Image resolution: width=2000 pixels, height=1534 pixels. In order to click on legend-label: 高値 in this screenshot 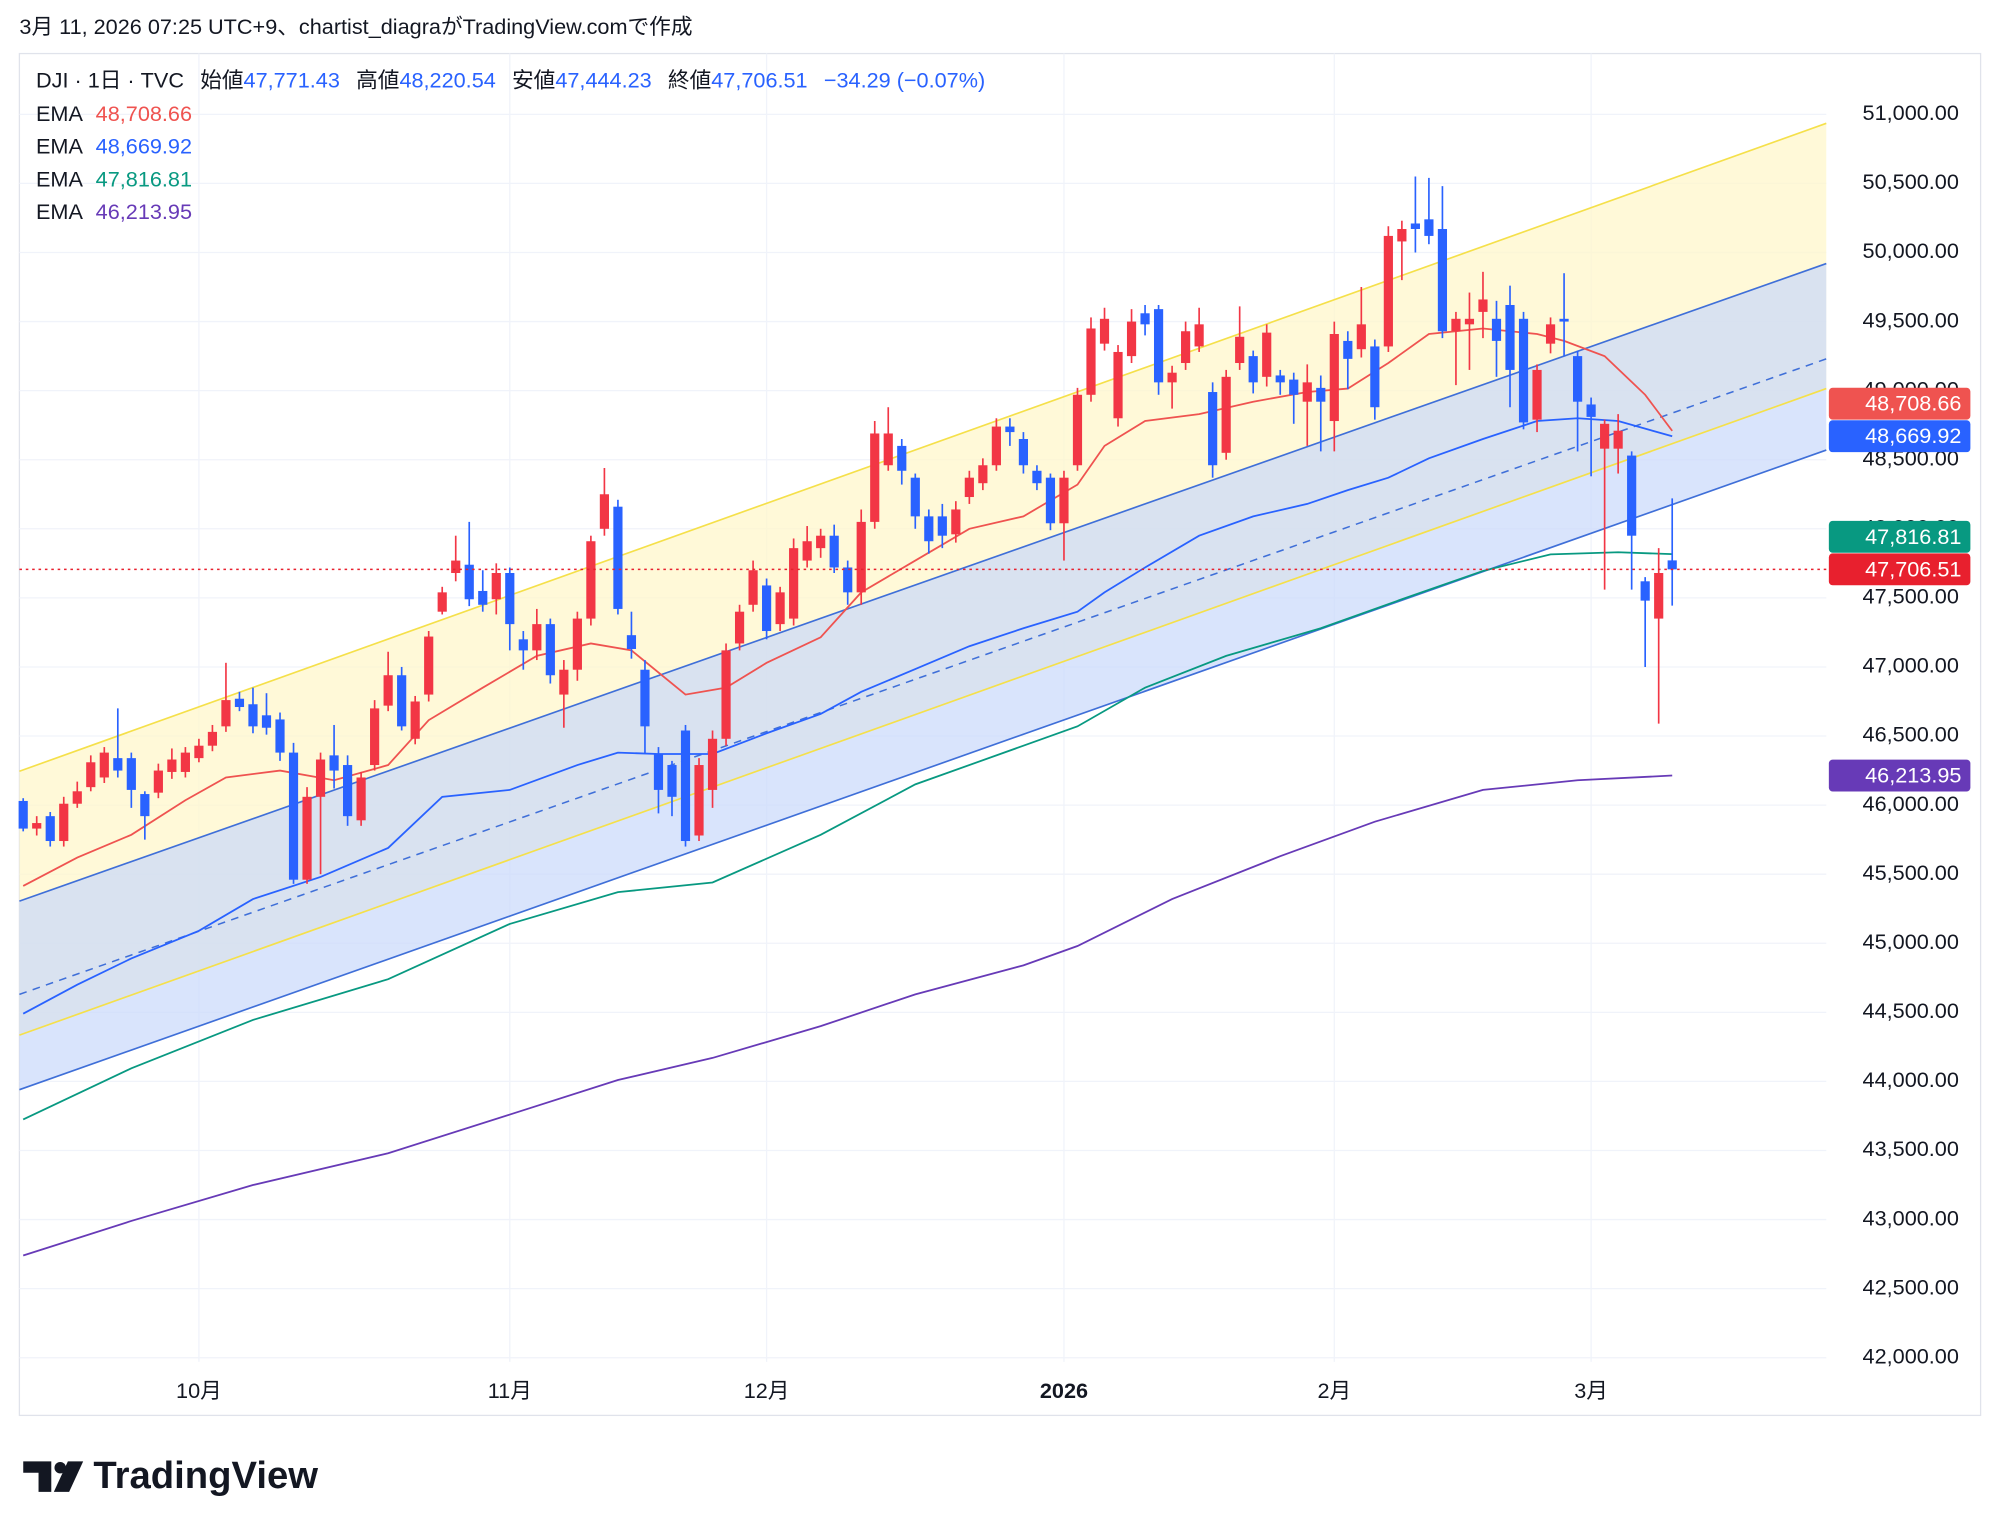, I will do `click(377, 79)`.